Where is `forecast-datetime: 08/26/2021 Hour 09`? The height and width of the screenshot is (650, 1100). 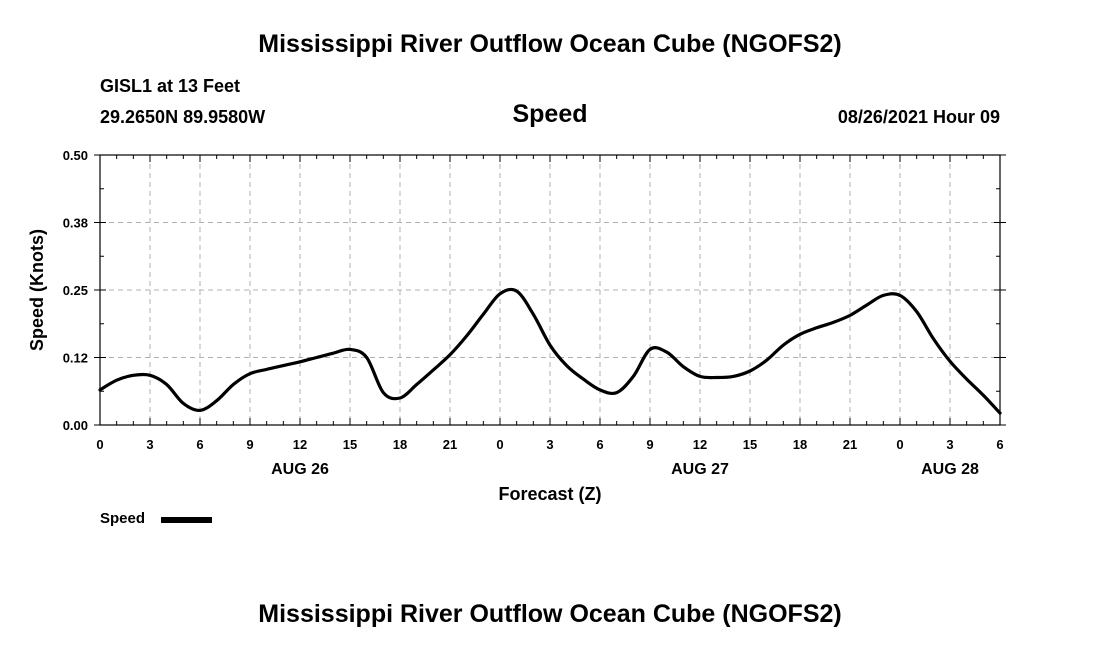 forecast-datetime: 08/26/2021 Hour 09 is located at coordinates (918, 117).